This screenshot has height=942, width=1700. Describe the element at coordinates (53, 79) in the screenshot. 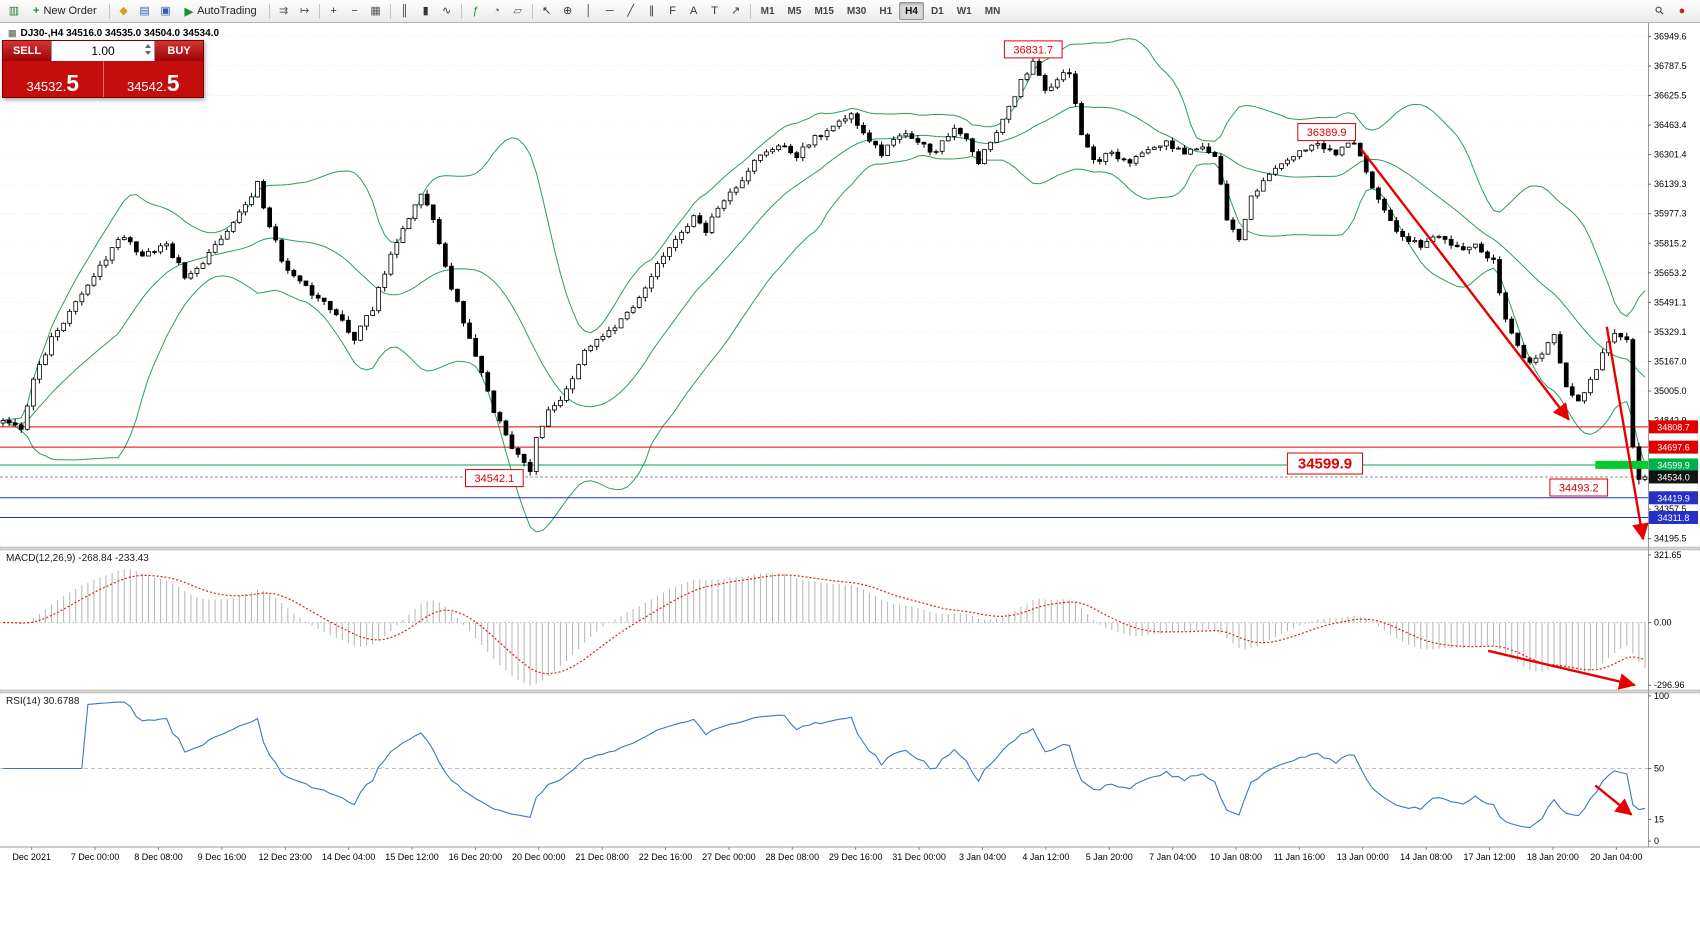

I see `sell-price: 34532. 5` at that location.